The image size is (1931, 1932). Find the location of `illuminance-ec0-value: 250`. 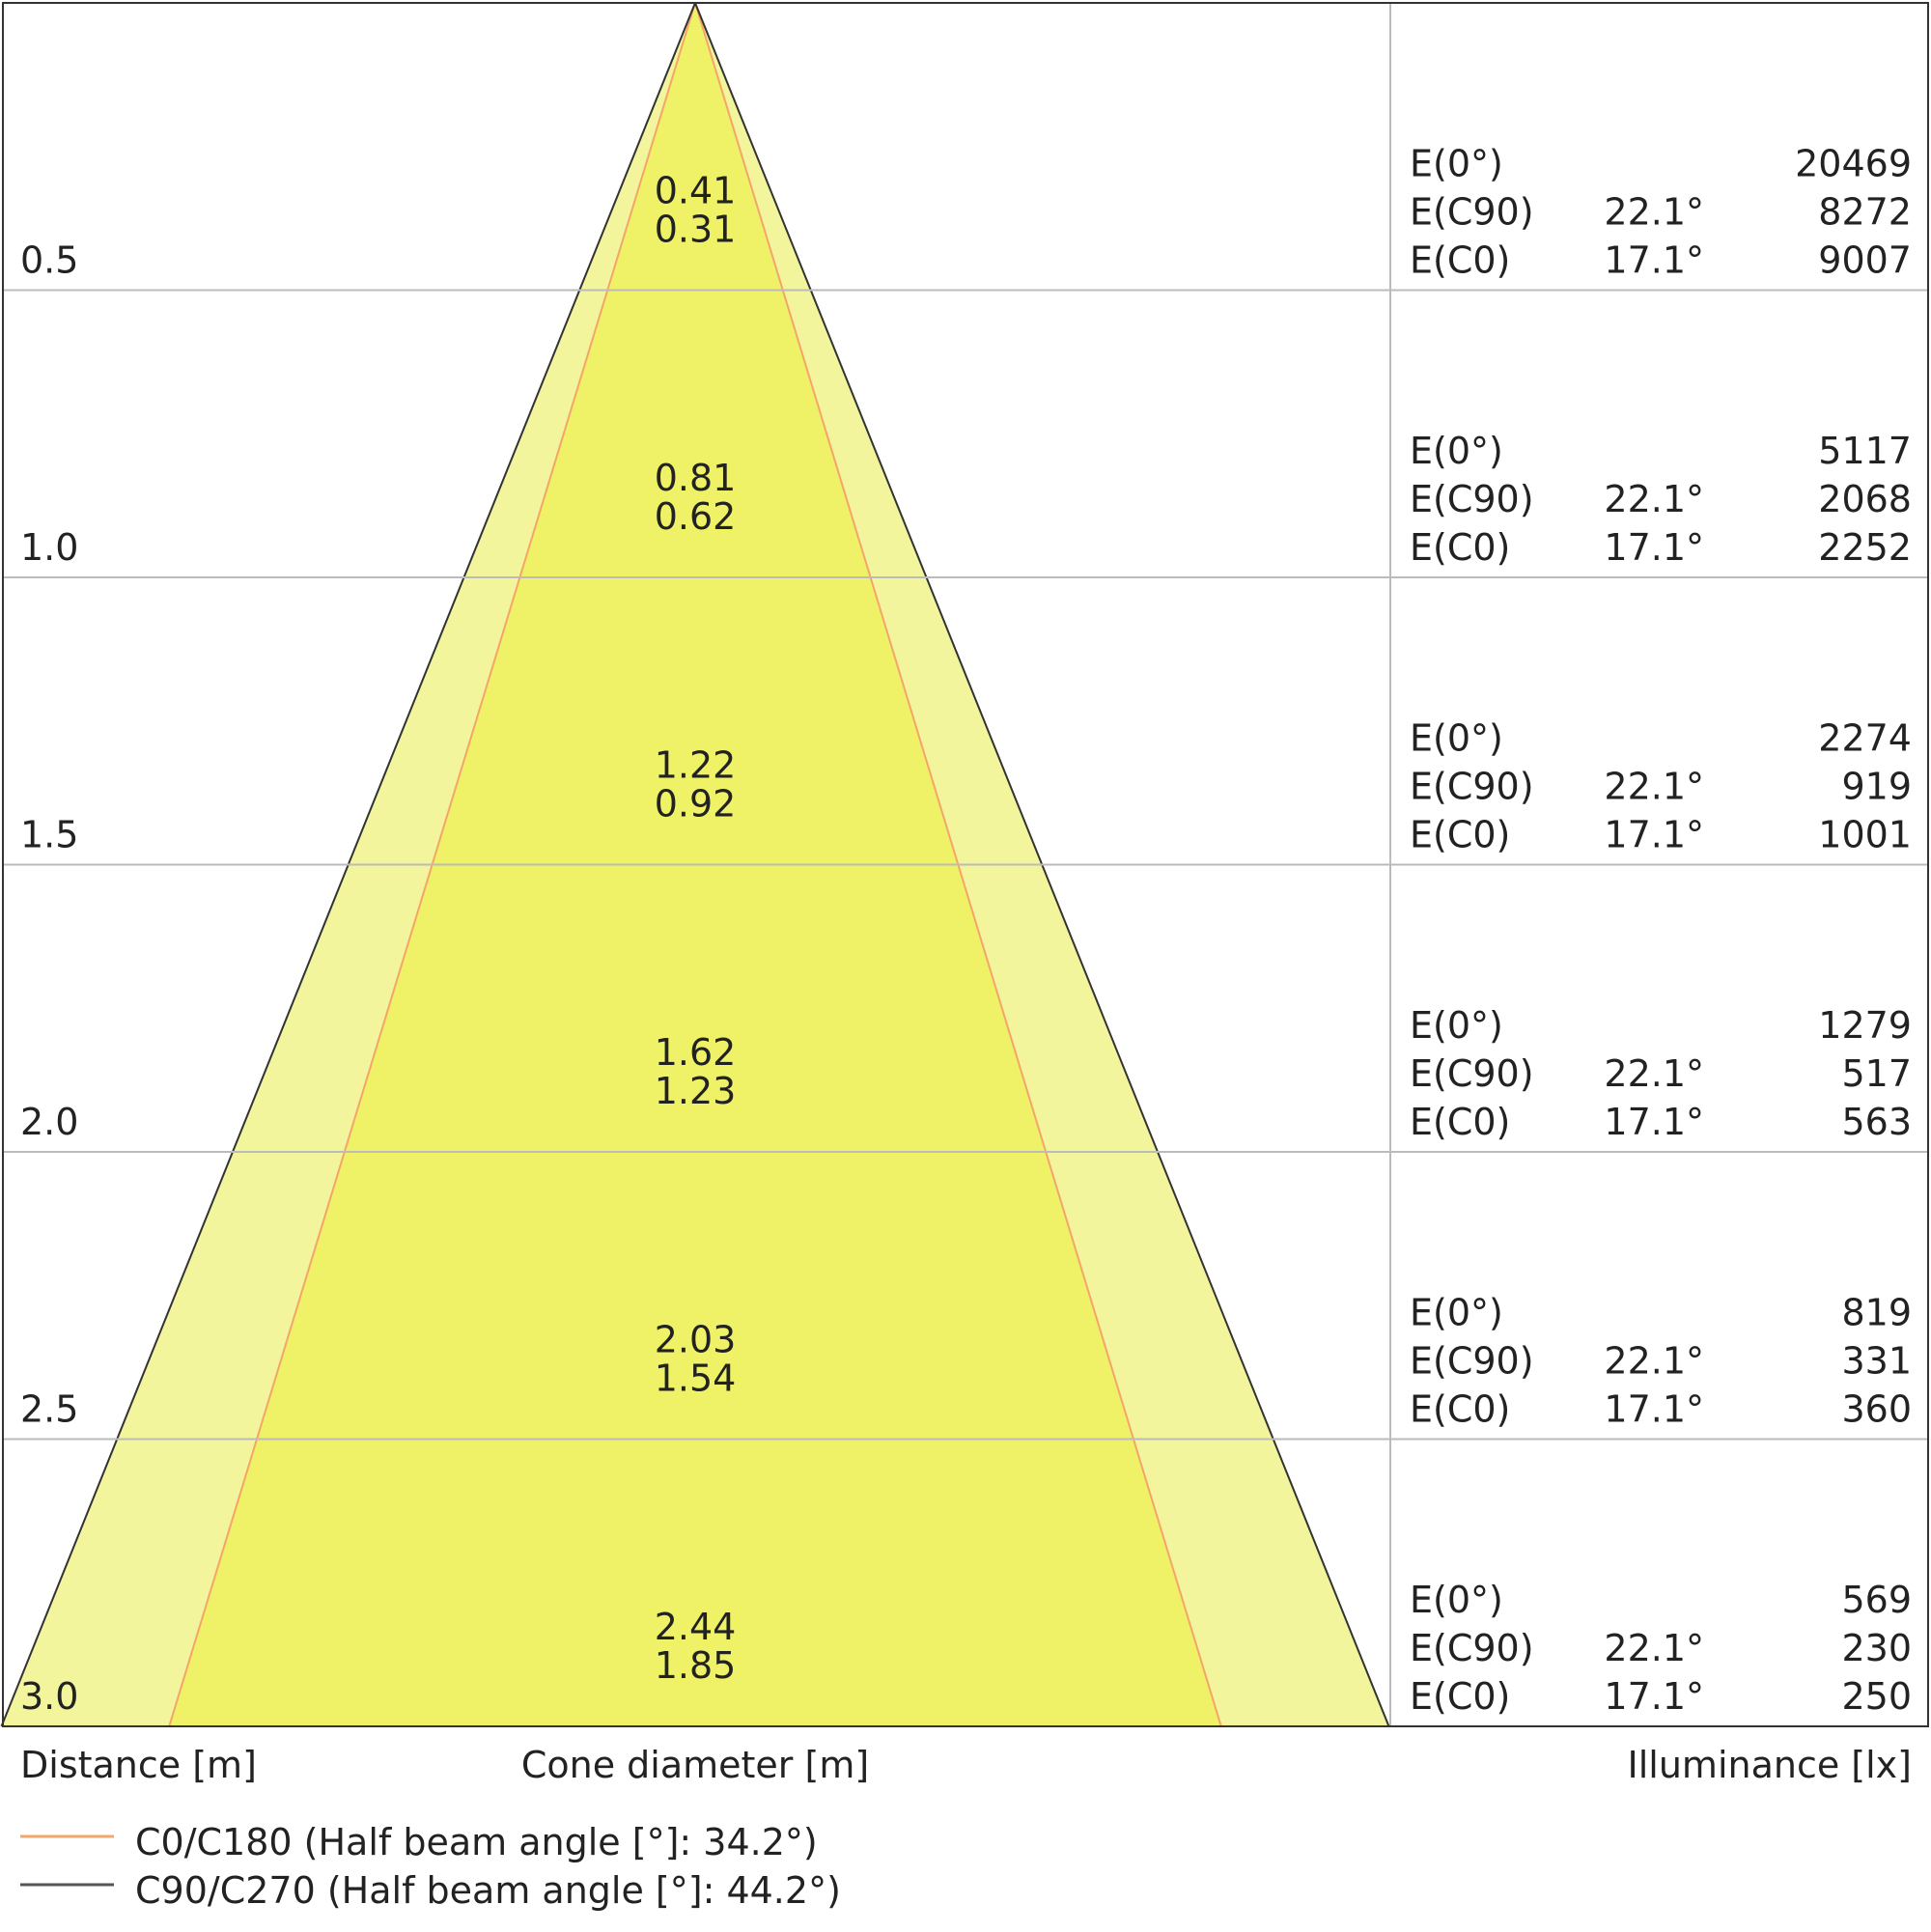

illuminance-ec0-value: 250 is located at coordinates (1876, 1697).